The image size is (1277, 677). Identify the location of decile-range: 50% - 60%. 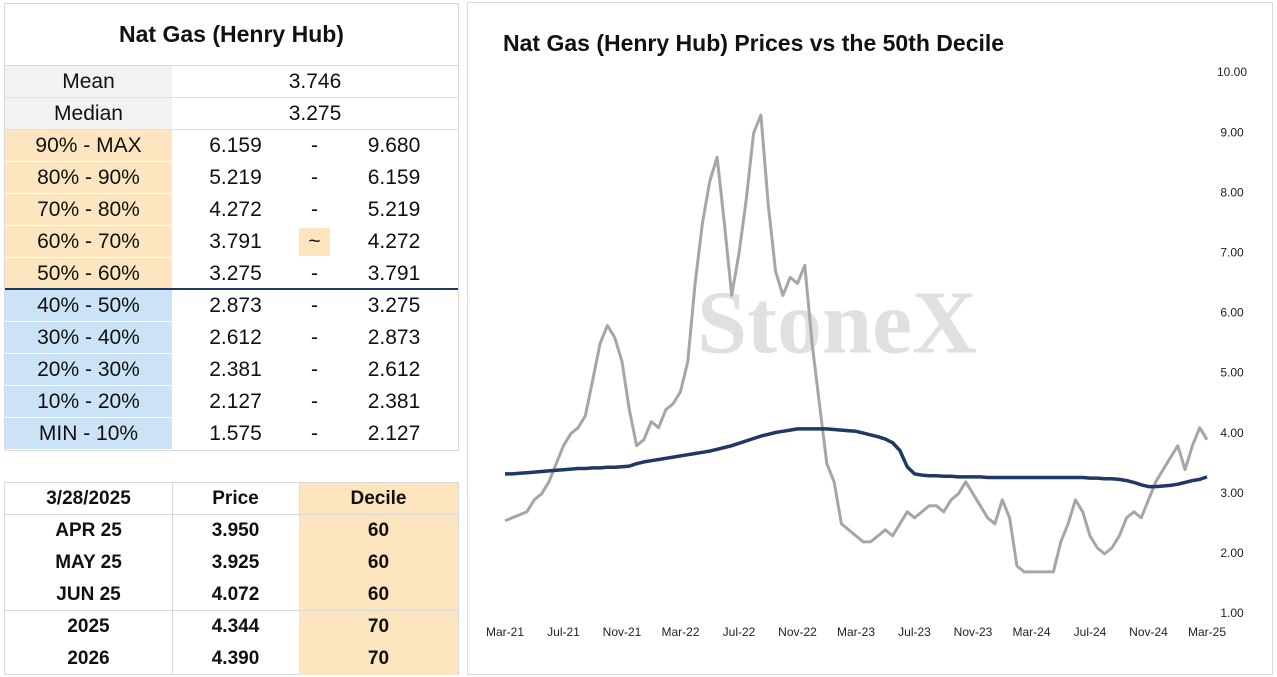
(88, 274).